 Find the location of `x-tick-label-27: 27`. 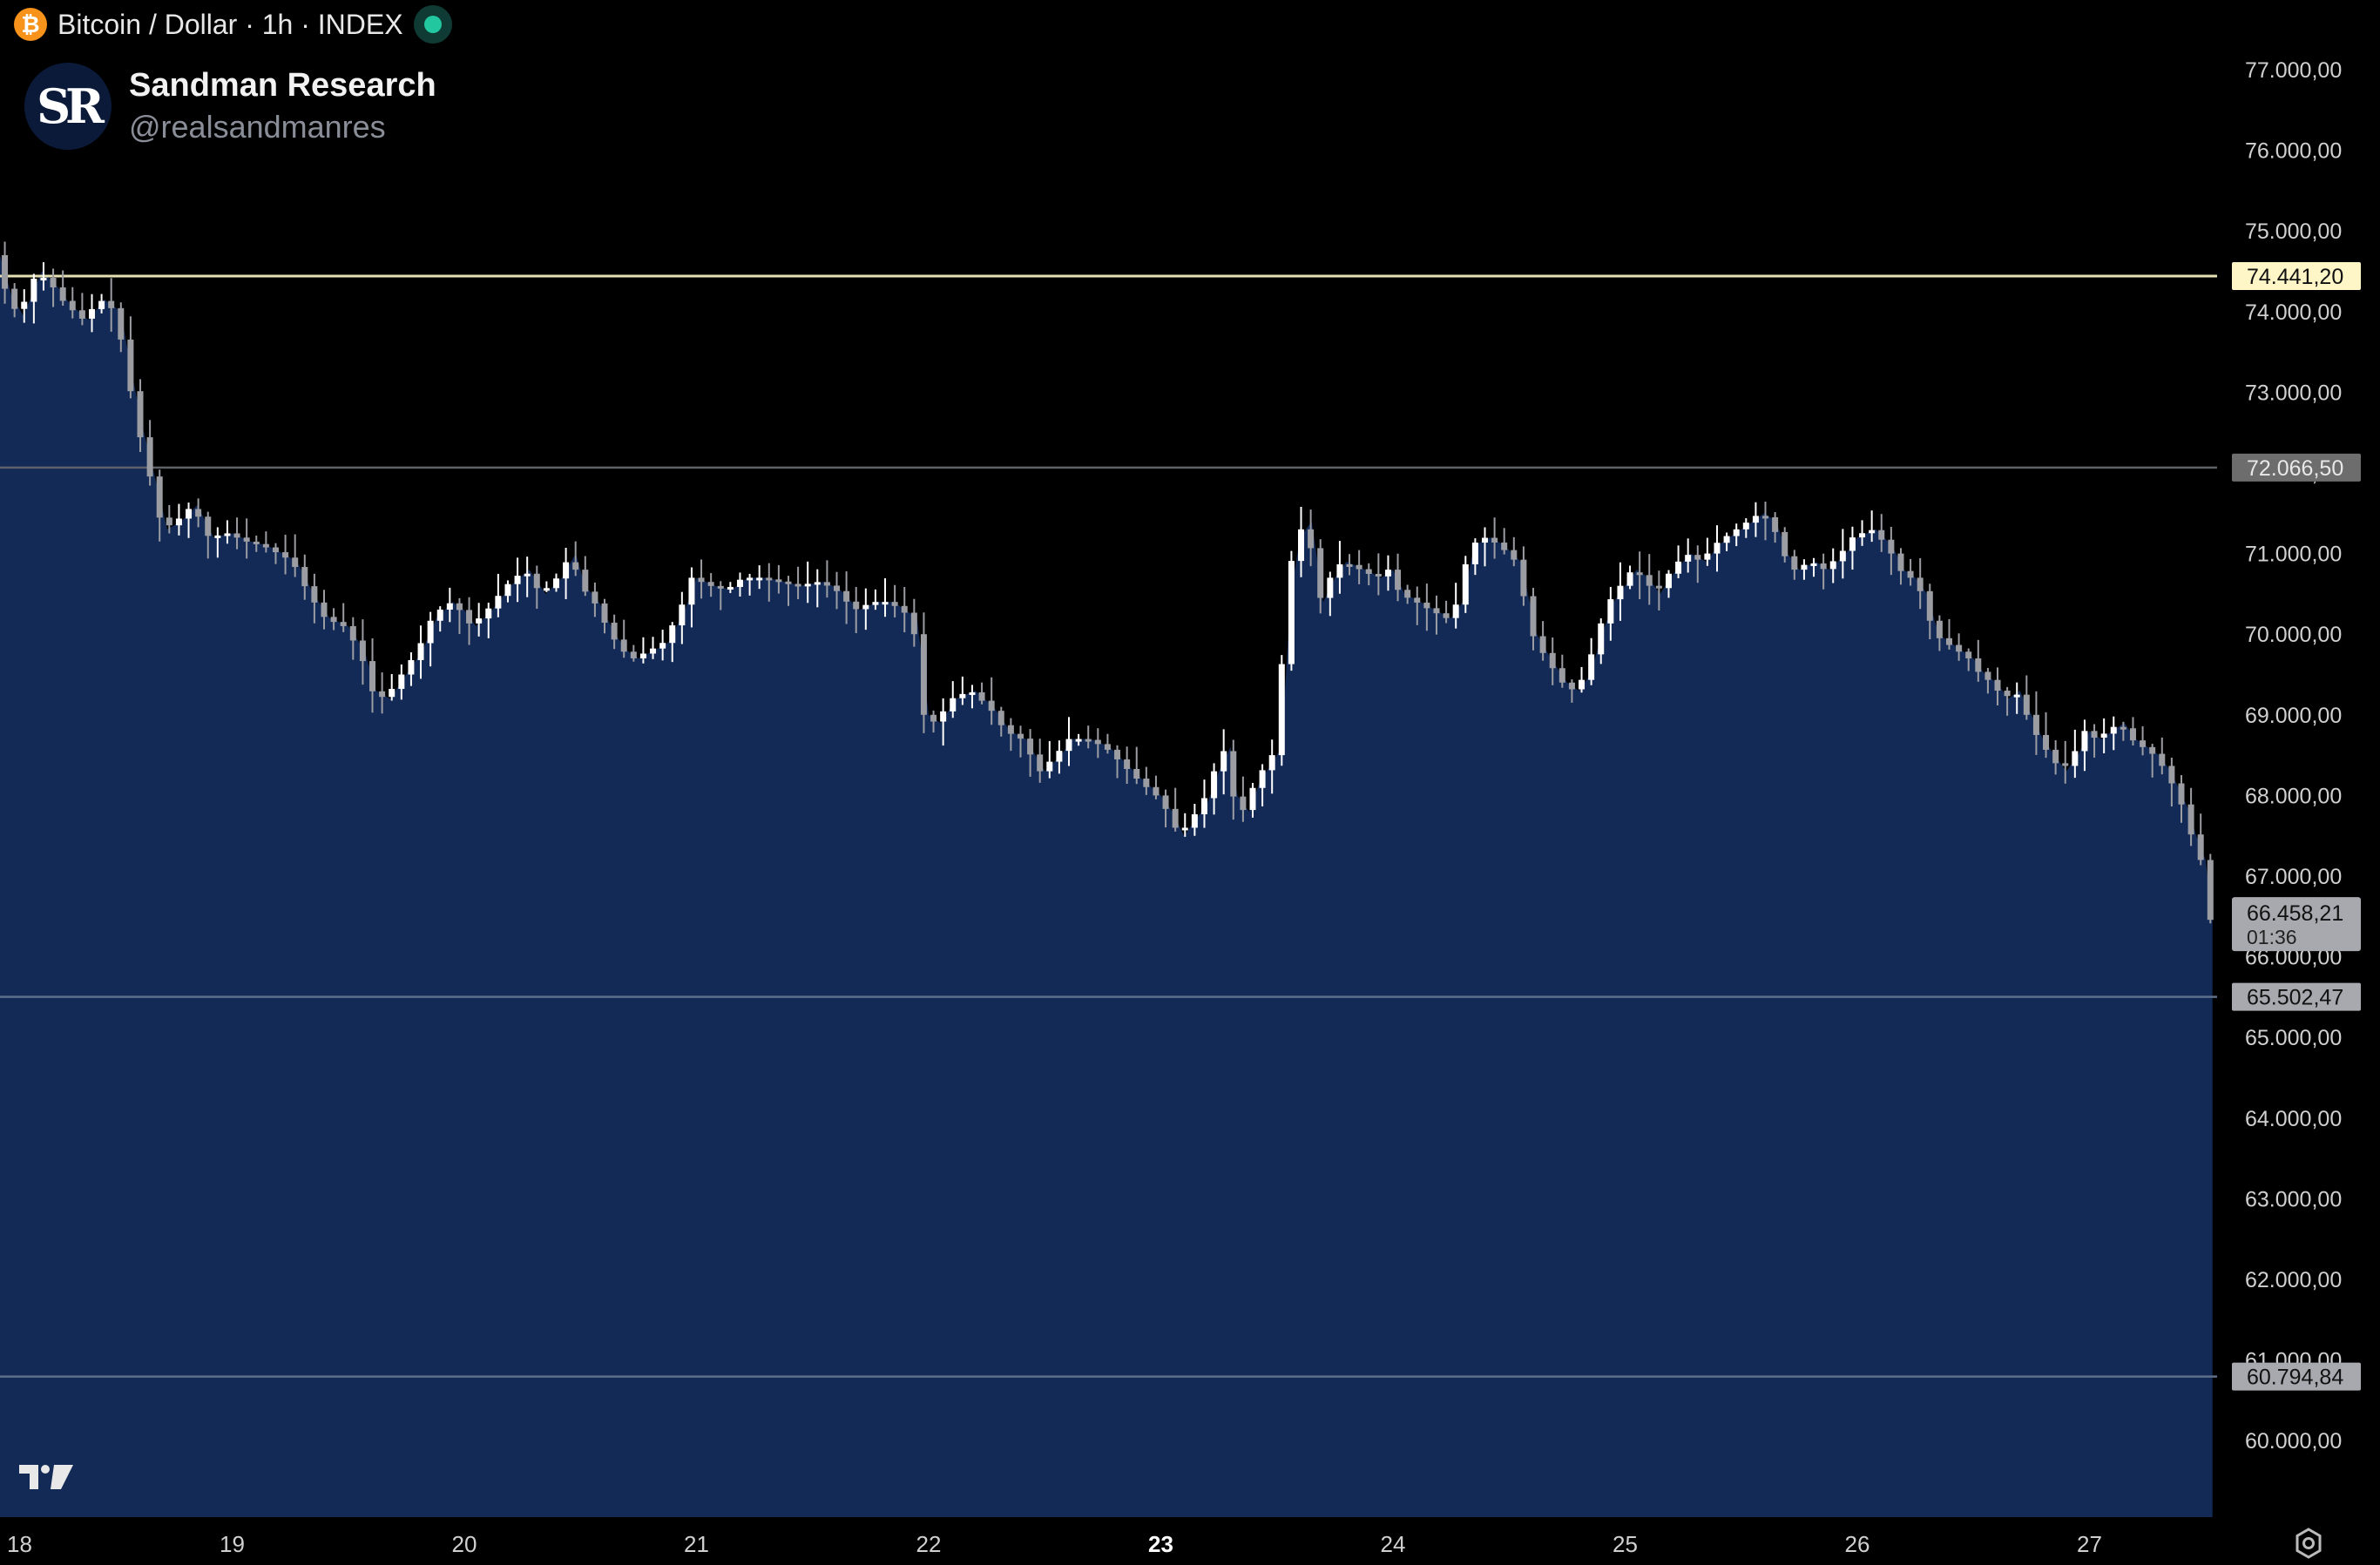

x-tick-label-27: 27 is located at coordinates (2089, 1544).